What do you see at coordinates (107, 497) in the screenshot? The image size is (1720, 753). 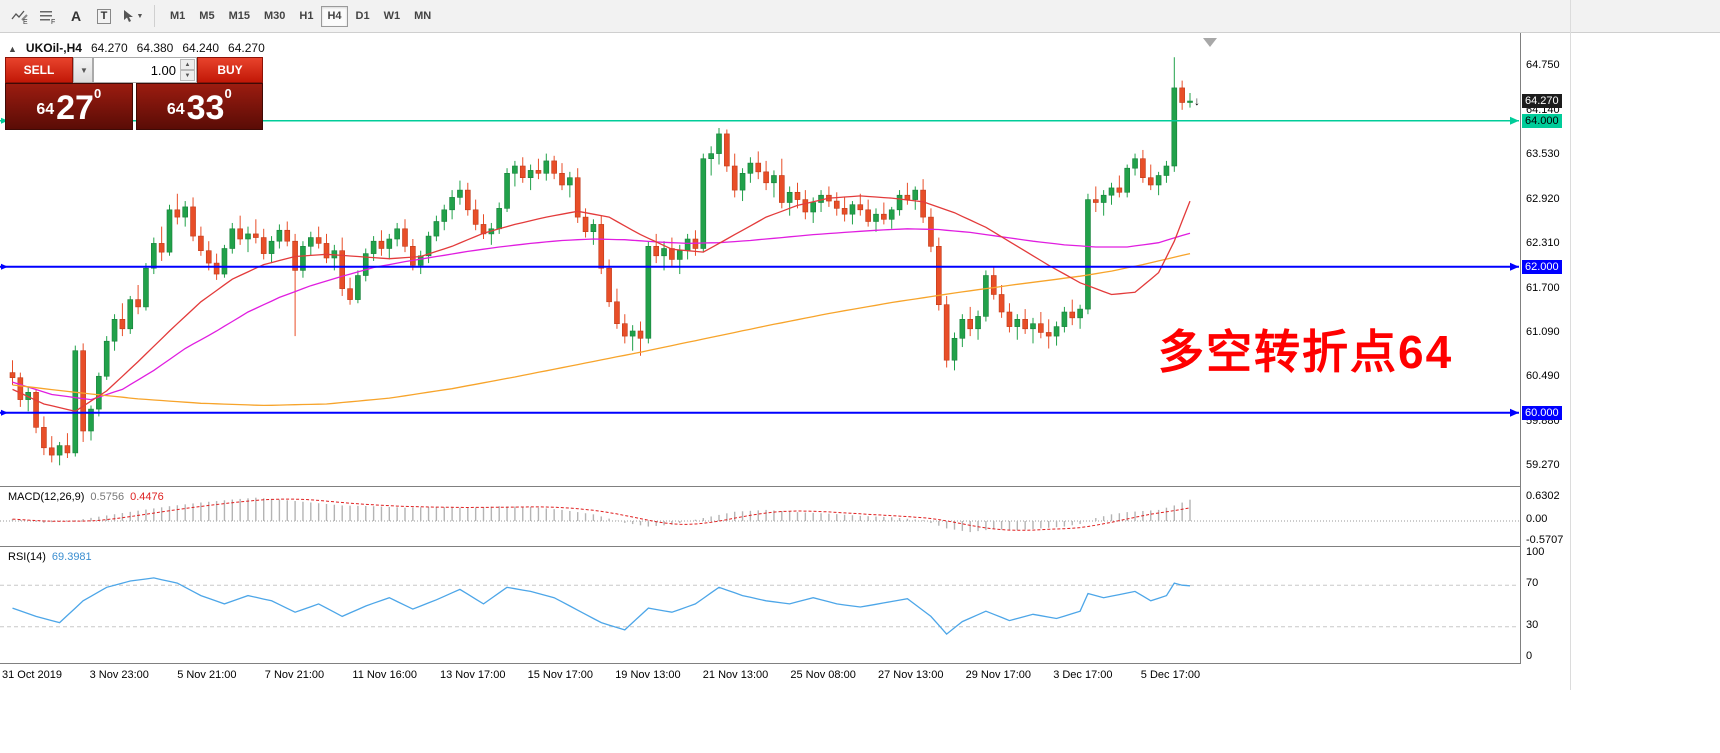 I see `macd-main-value: 0.5756` at bounding box center [107, 497].